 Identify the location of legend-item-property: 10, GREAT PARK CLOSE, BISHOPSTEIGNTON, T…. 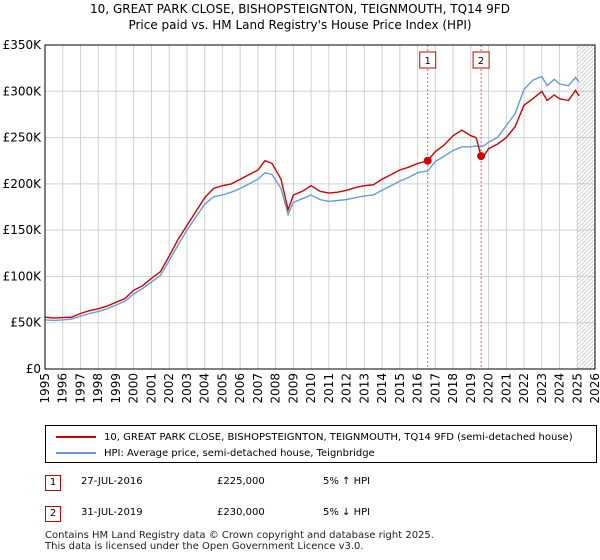
(314, 437).